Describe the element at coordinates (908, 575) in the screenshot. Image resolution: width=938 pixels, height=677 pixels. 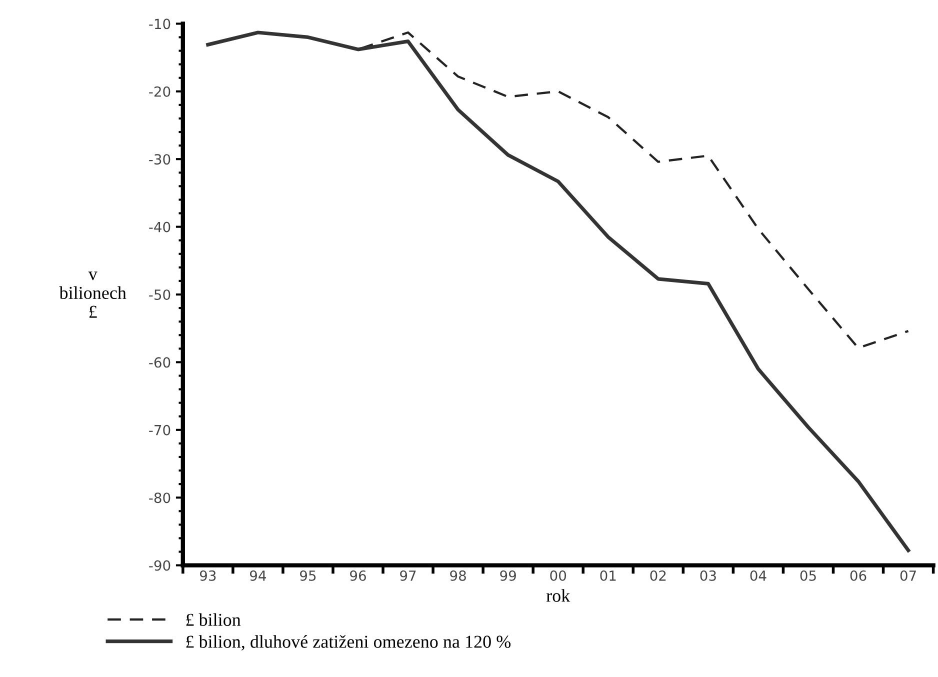
I see `x-tick-label: 07` at that location.